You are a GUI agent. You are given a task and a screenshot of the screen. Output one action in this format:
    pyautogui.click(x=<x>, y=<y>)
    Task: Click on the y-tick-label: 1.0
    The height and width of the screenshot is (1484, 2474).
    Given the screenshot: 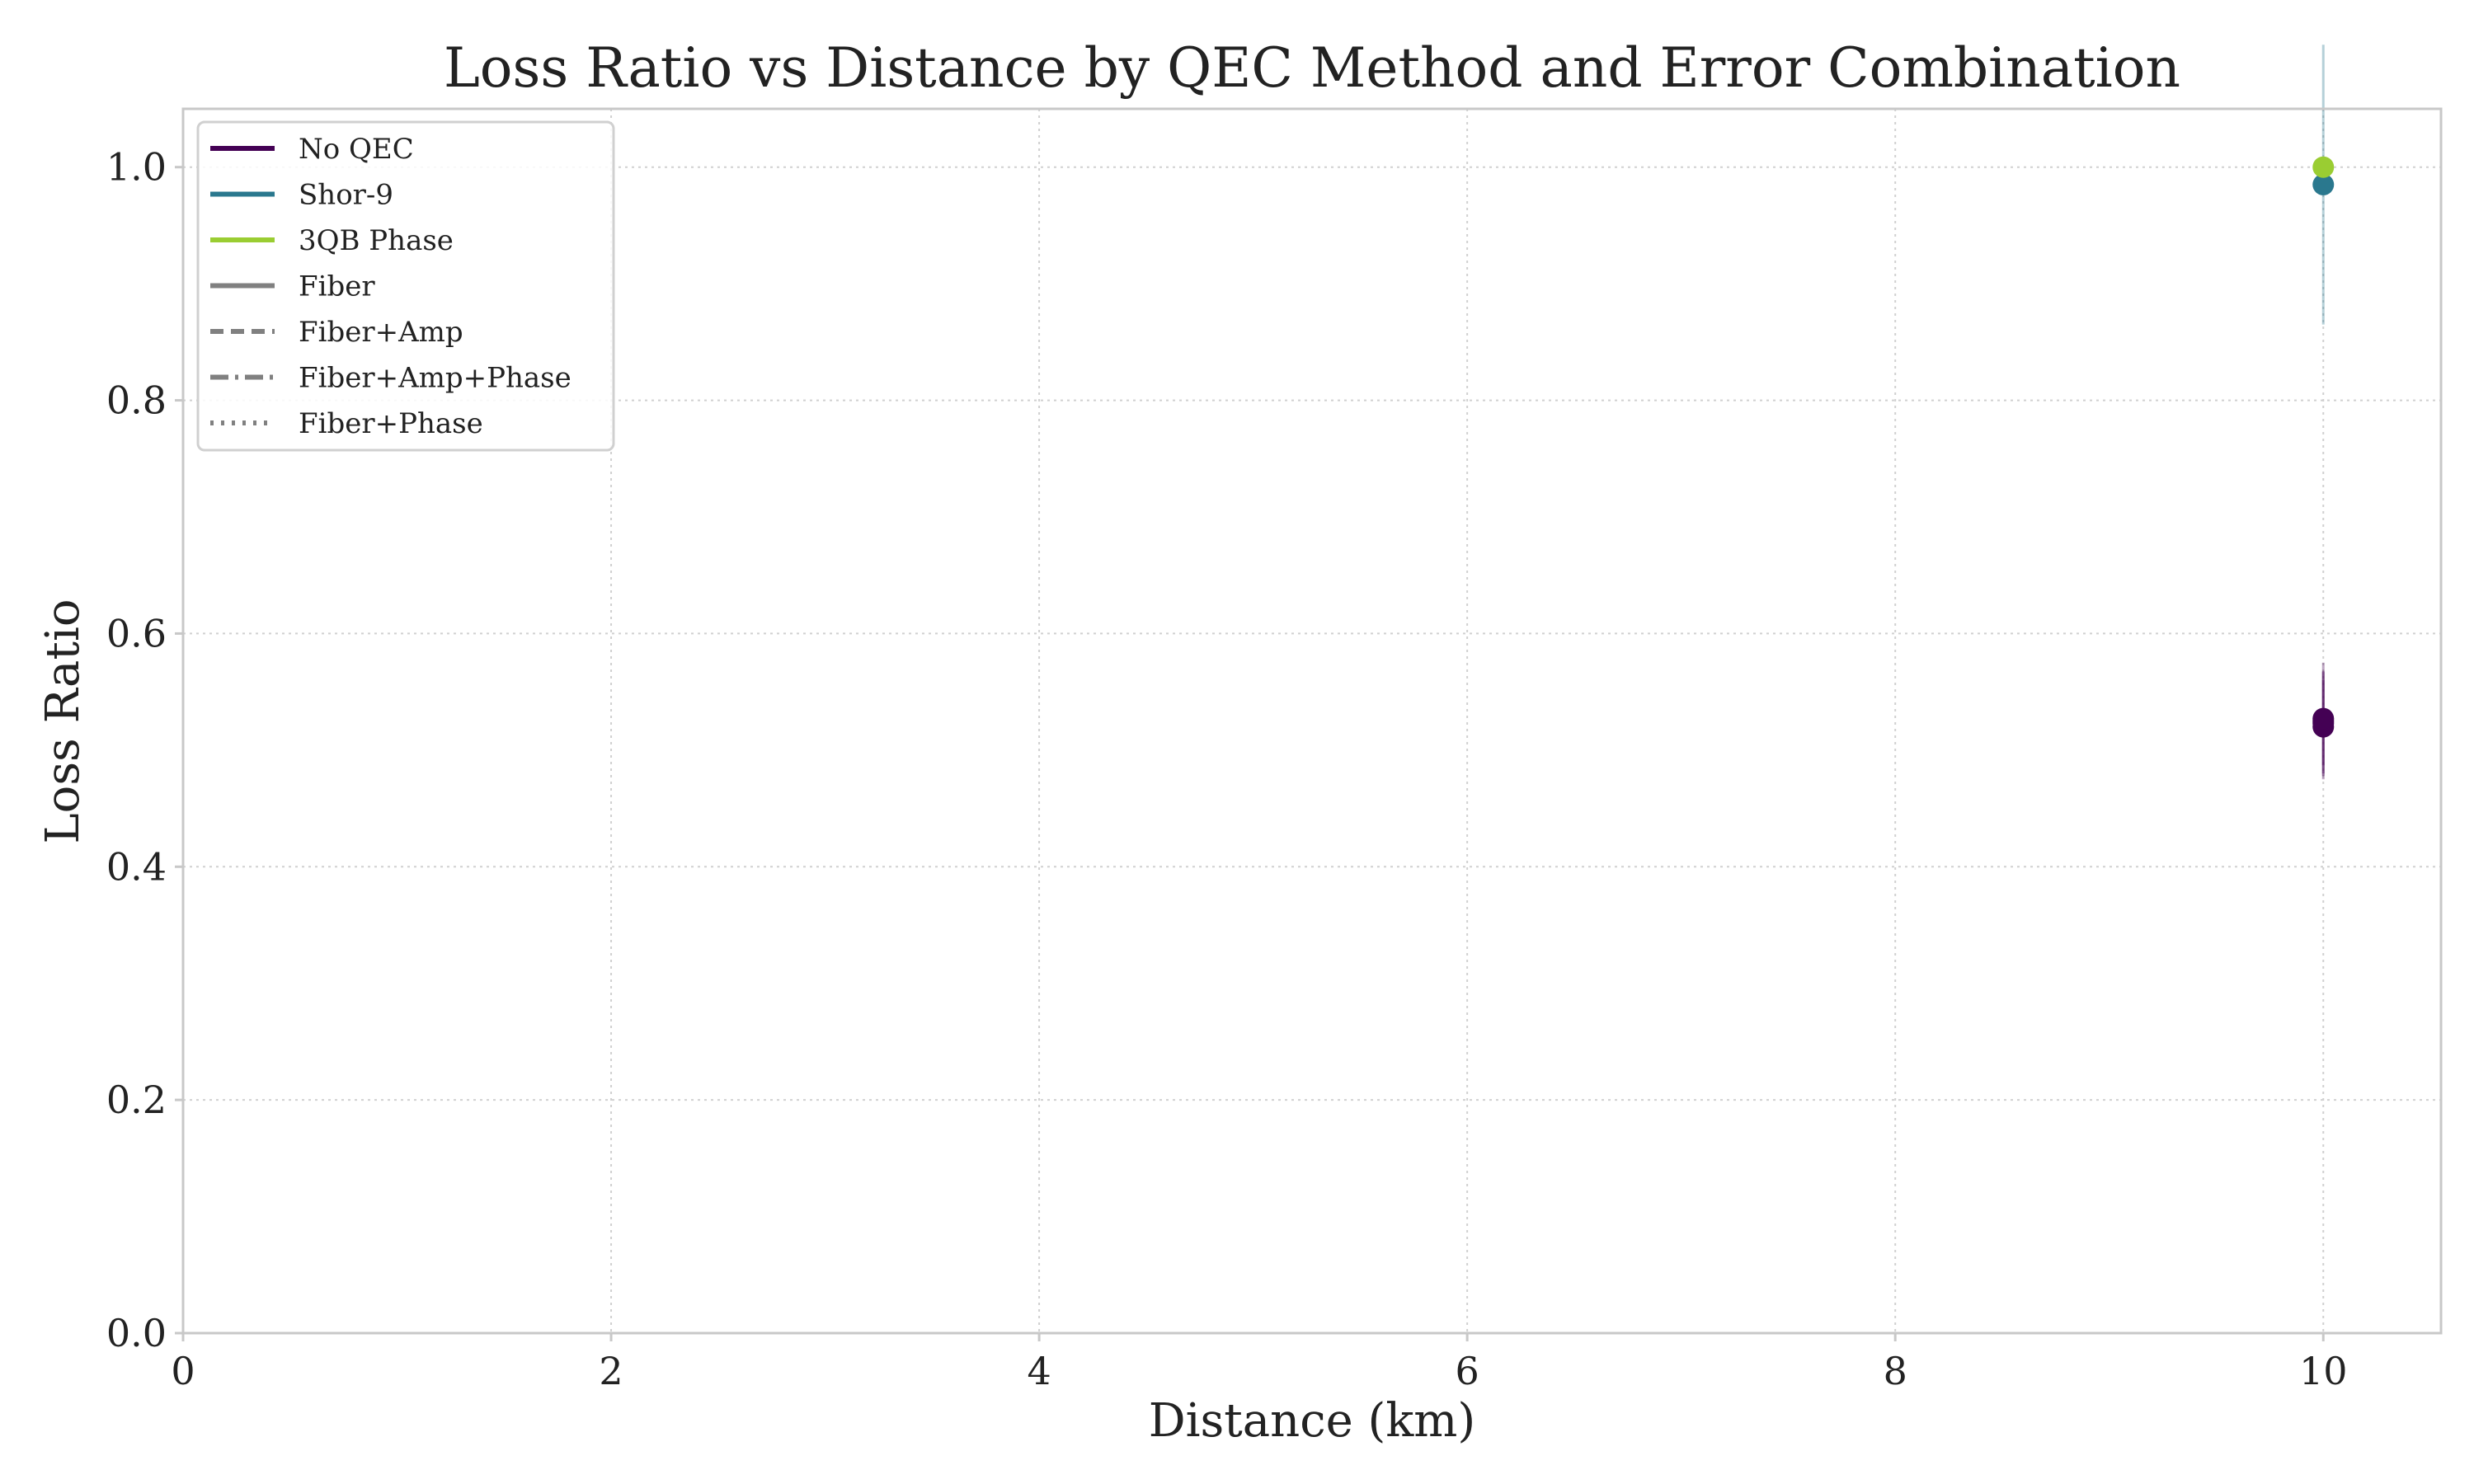 What is the action you would take?
    pyautogui.click(x=136, y=167)
    